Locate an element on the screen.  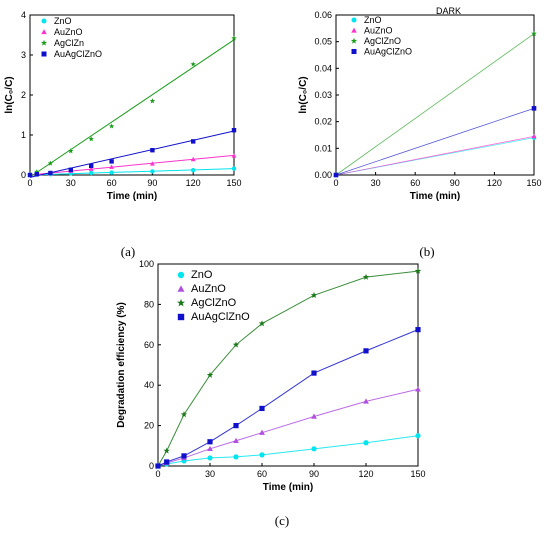
panel-c-label: (c) is located at coordinates (282, 520).